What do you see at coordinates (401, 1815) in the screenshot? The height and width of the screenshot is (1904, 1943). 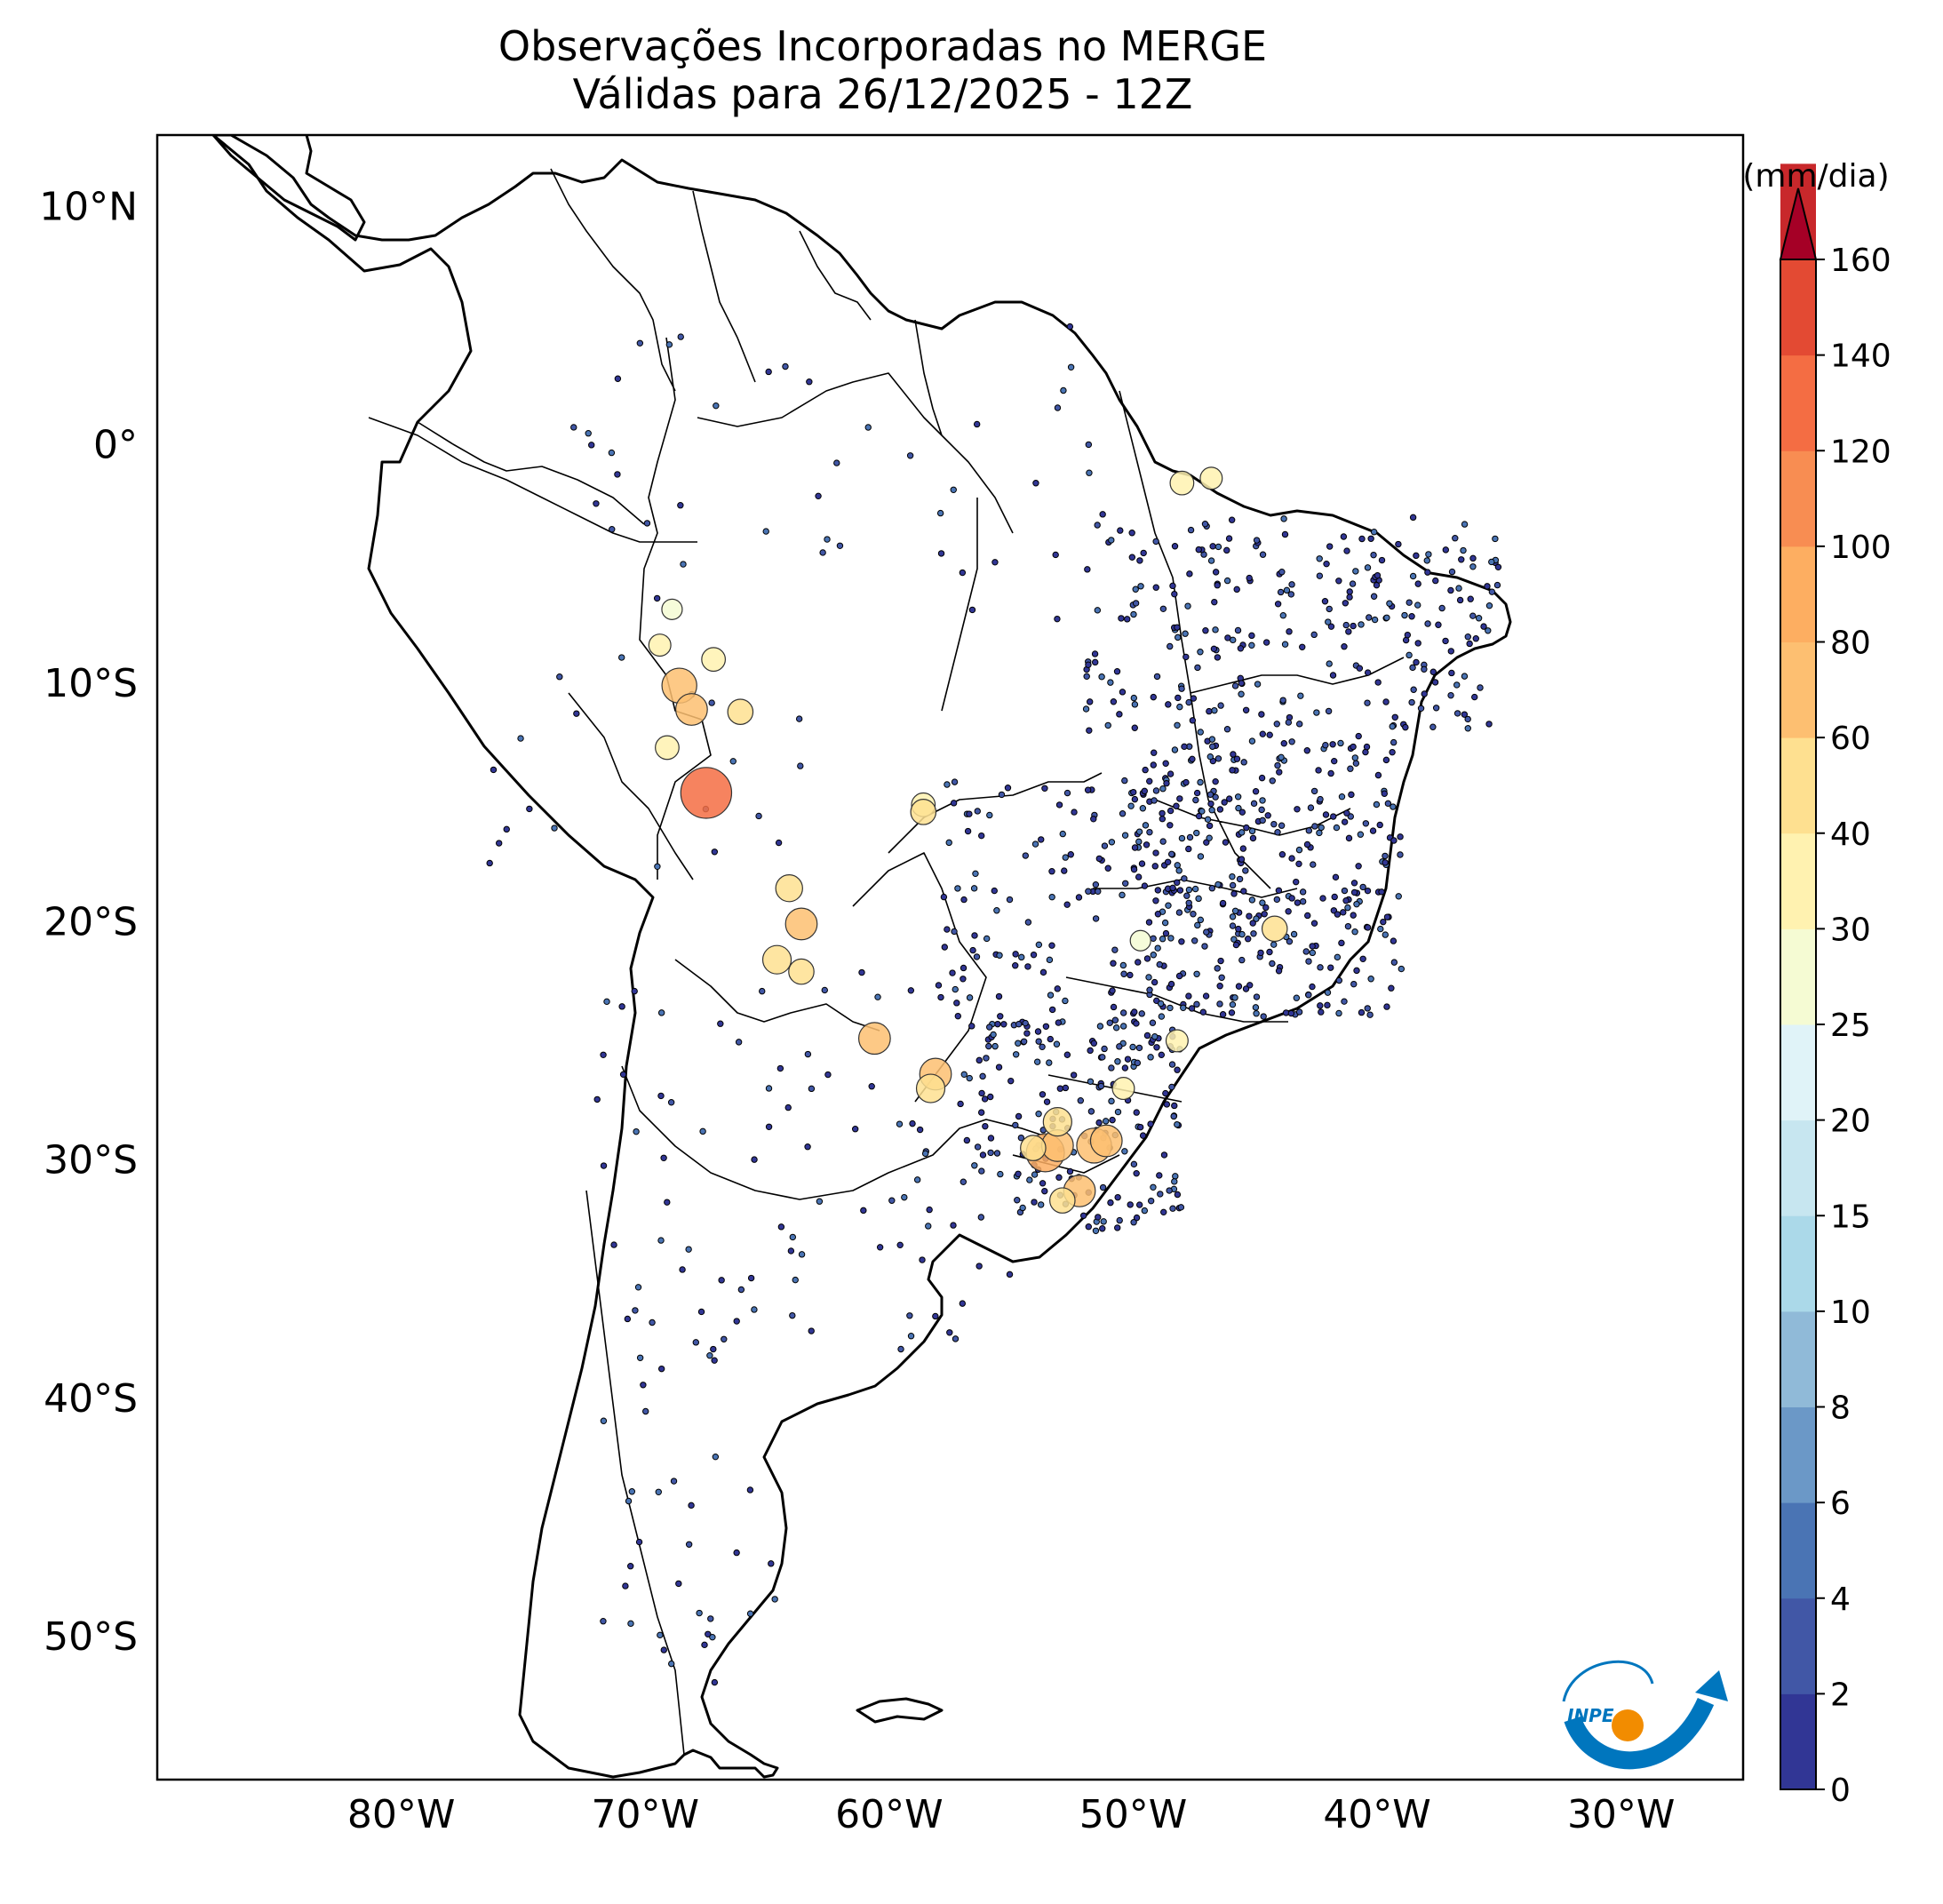 I see `lon-tick-label: 80°W` at bounding box center [401, 1815].